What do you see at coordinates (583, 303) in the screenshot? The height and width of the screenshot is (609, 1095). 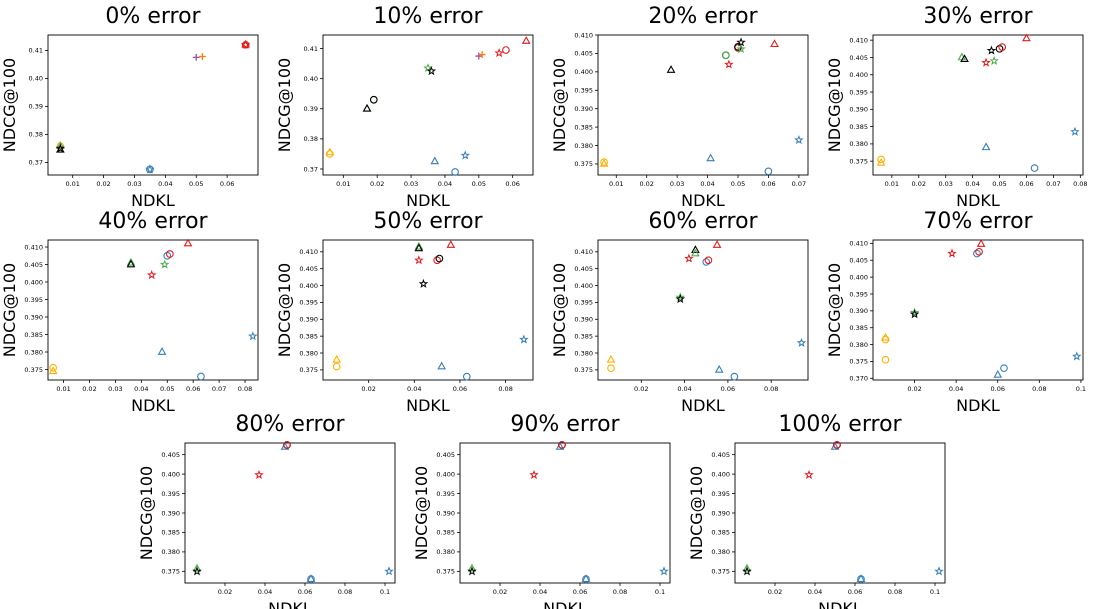 I see `y-tick-label: 0.395` at bounding box center [583, 303].